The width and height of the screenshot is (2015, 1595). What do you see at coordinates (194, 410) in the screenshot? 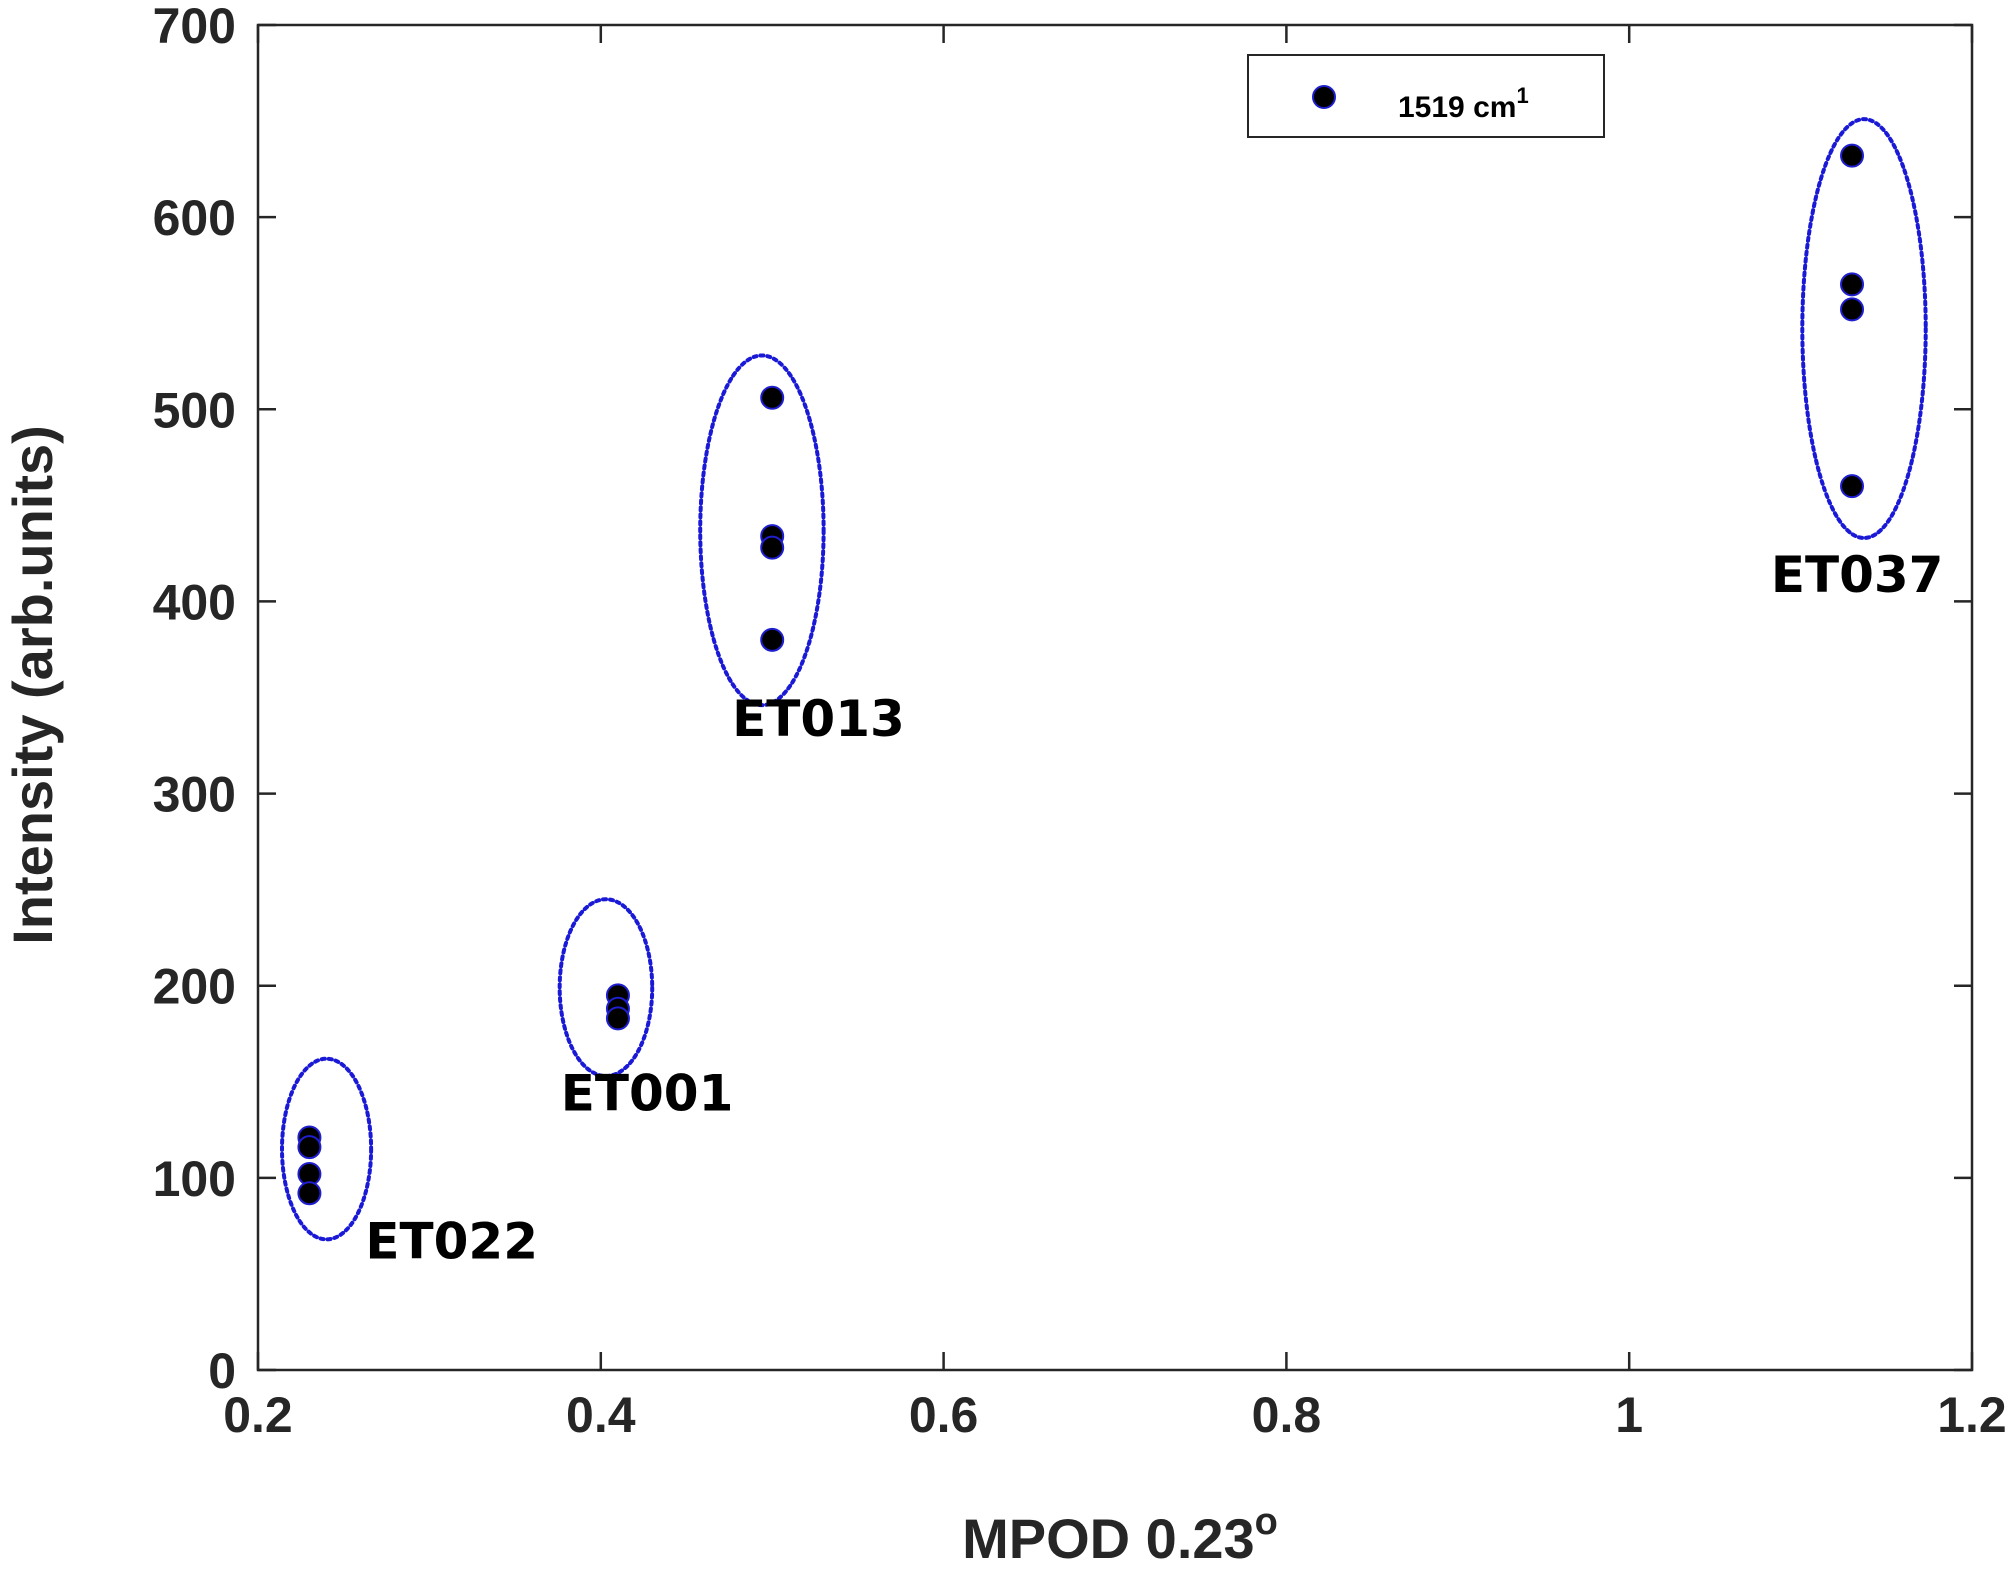
I see `y-tick-label: 500` at bounding box center [194, 410].